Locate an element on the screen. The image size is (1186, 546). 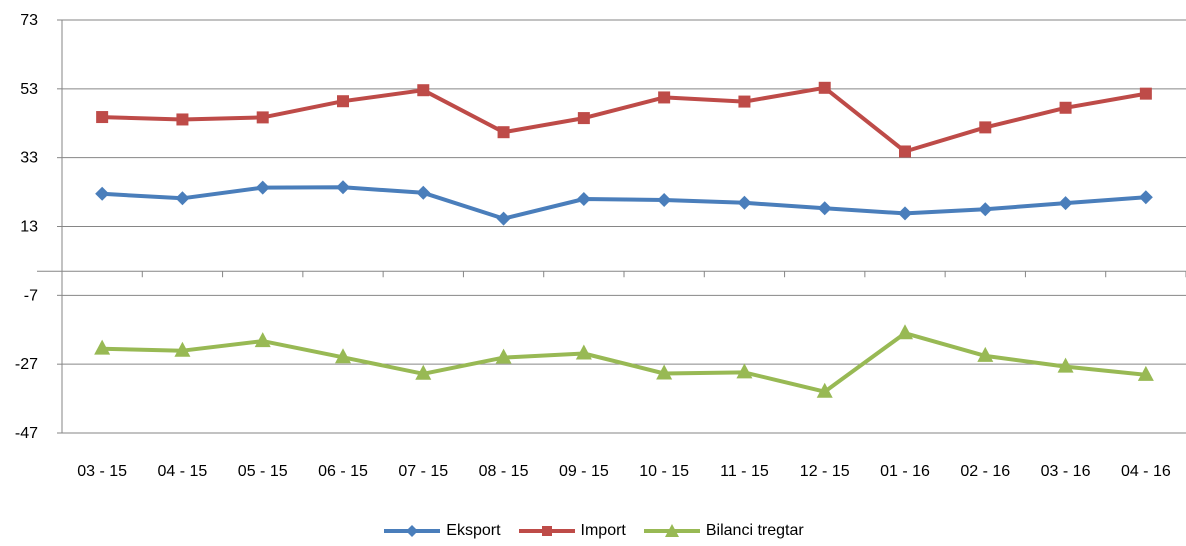
y-tick-label: -7 is located at coordinates (31, 295).